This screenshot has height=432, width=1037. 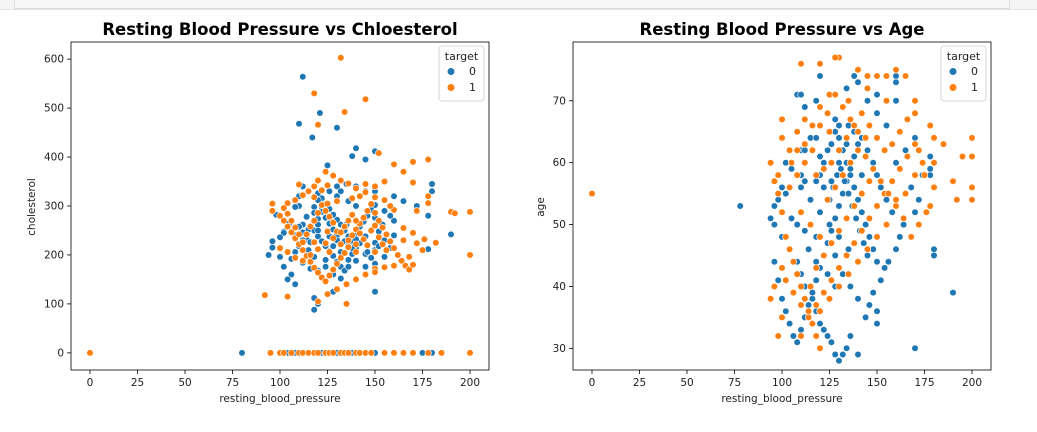 I want to click on legend-label: 1, so click(x=974, y=87).